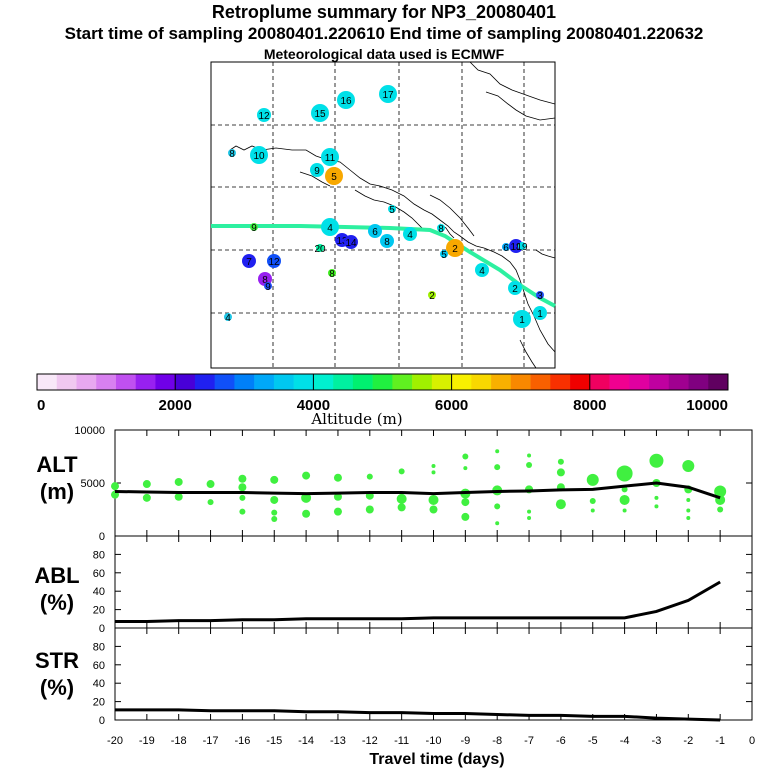 This screenshot has width=768, height=768. Describe the element at coordinates (455, 248) in the screenshot. I see `map-cluster-3: 2` at that location.